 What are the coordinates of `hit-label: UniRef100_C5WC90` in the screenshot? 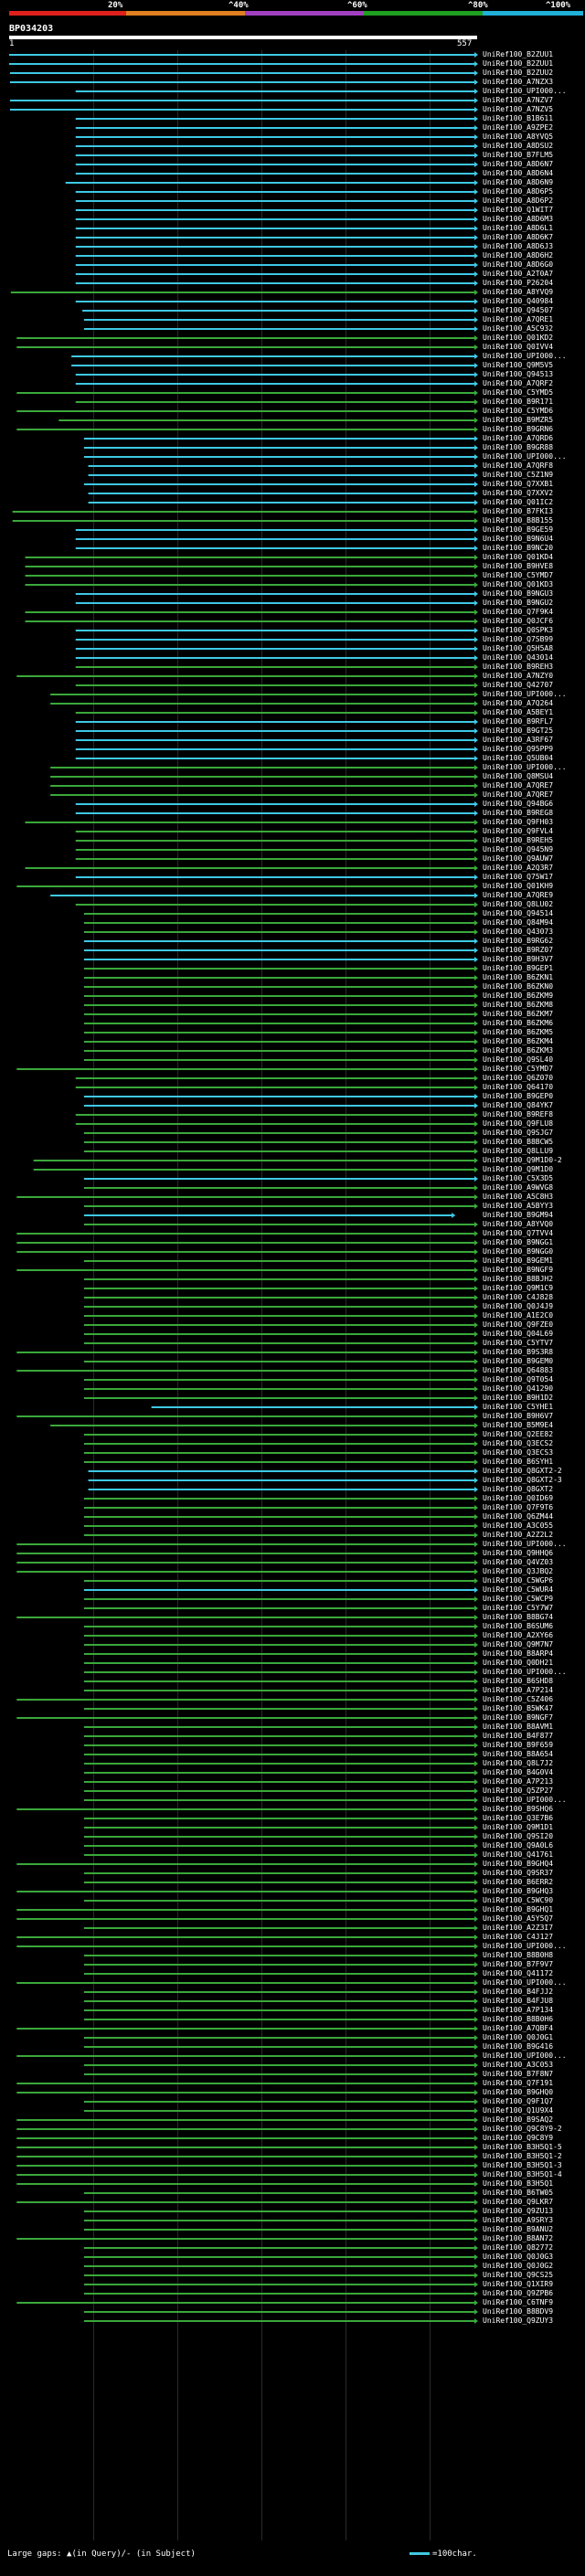 It's located at (518, 1900).